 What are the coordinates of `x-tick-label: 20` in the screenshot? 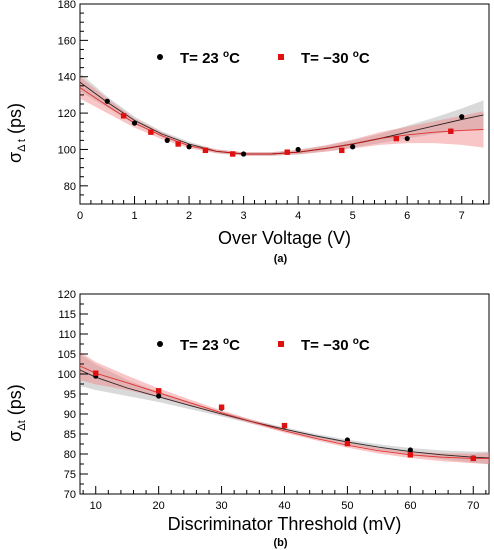 It's located at (159, 506).